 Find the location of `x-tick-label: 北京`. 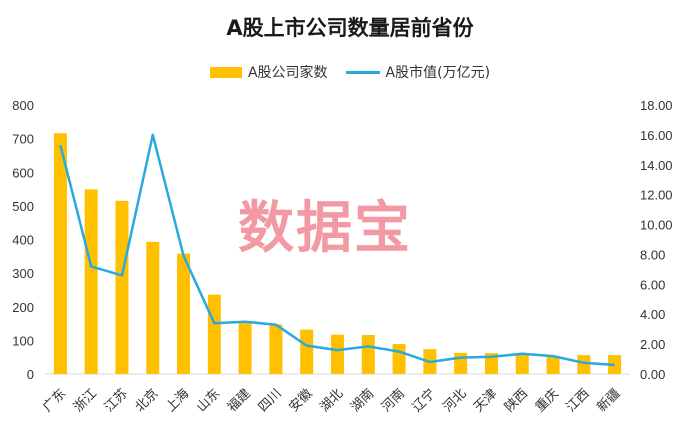

x-tick-label: 北京 is located at coordinates (147, 400).